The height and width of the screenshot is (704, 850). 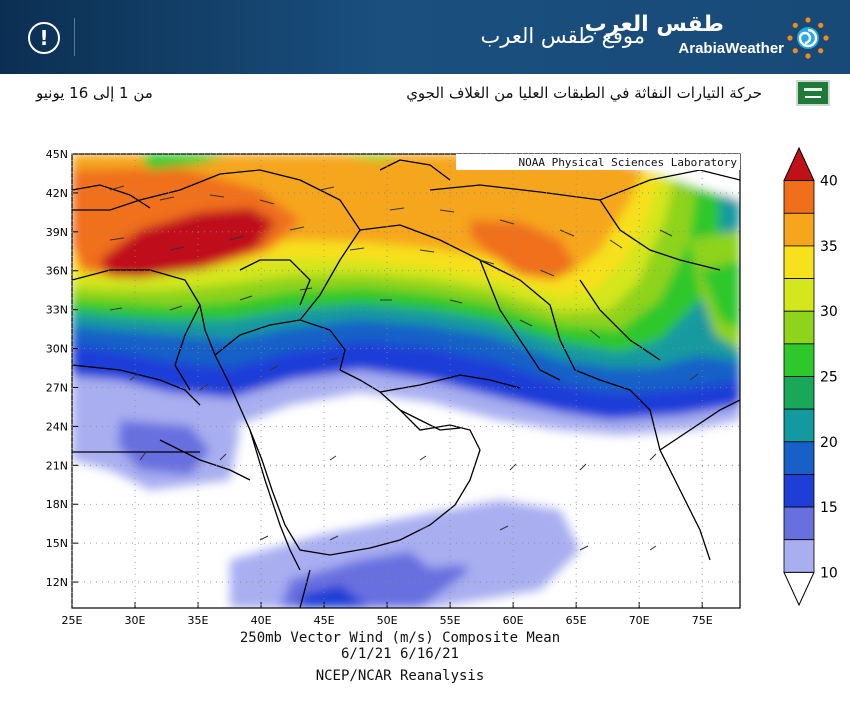 I want to click on lon-tick-label: 60E, so click(x=513, y=620).